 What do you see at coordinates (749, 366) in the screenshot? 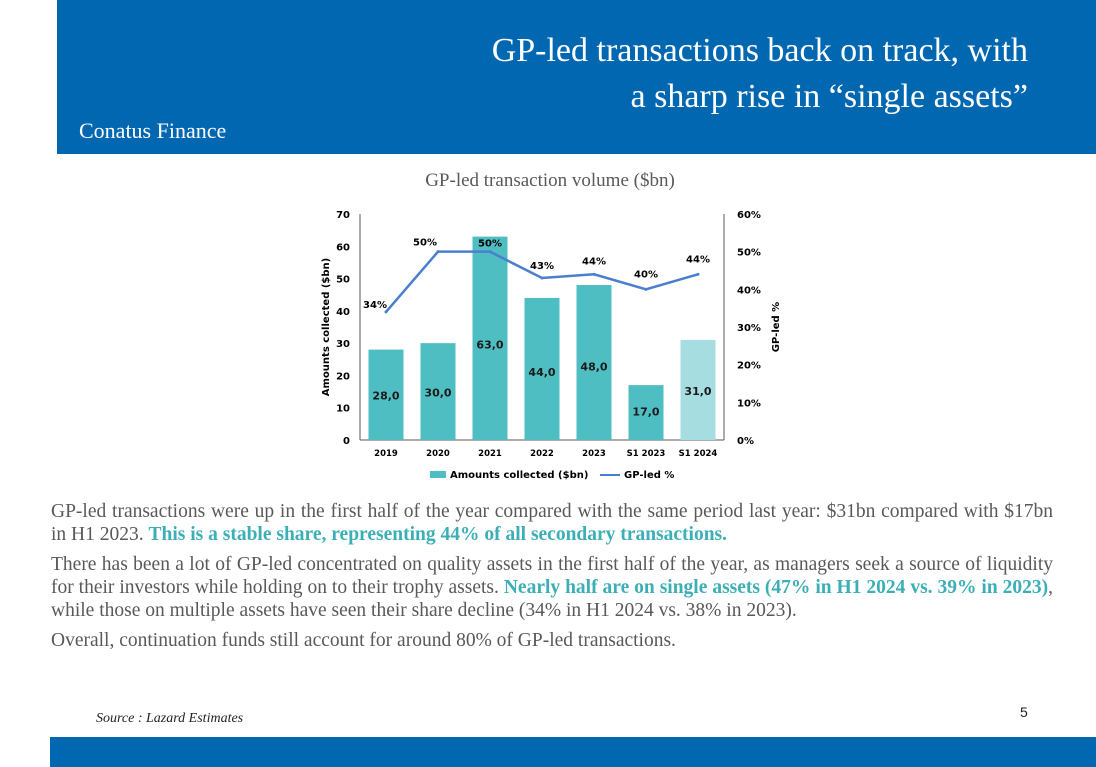
I see `y-tick-label-right: 20%` at bounding box center [749, 366].